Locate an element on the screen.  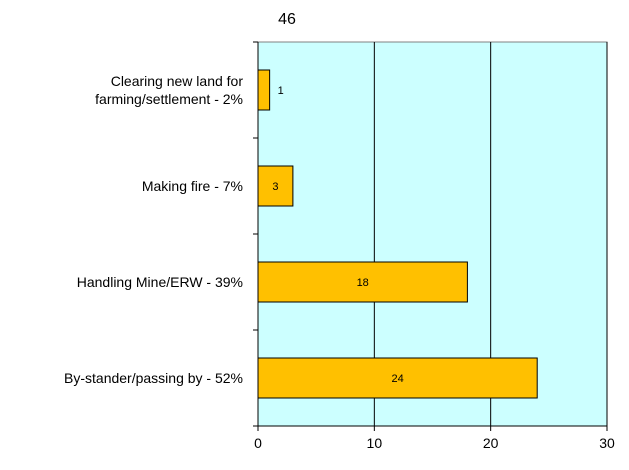
data-label-2: 18 is located at coordinates (363, 283).